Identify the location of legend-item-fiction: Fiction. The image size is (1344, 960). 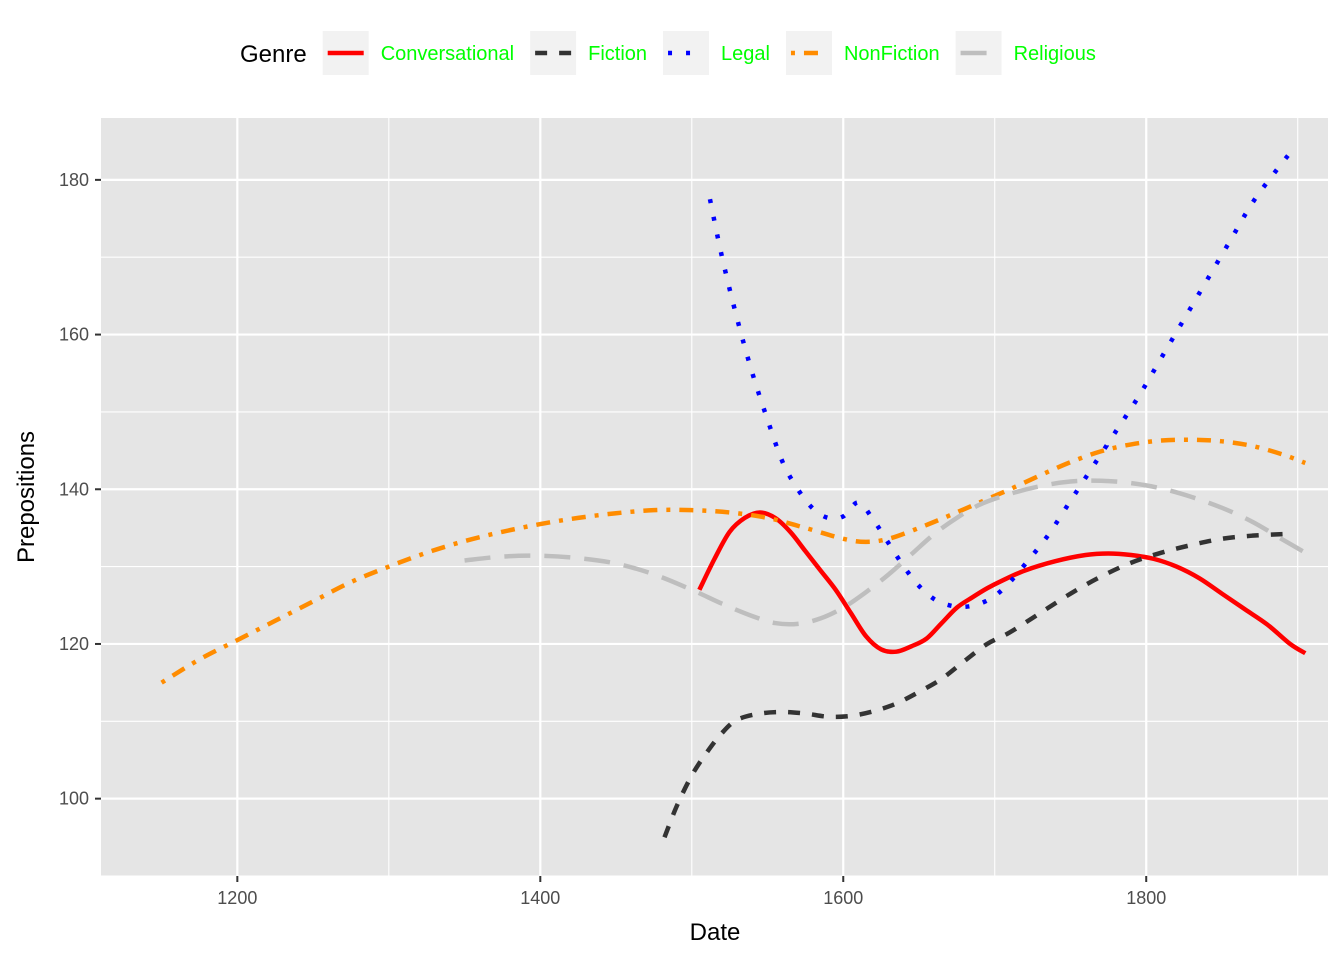
(588, 53).